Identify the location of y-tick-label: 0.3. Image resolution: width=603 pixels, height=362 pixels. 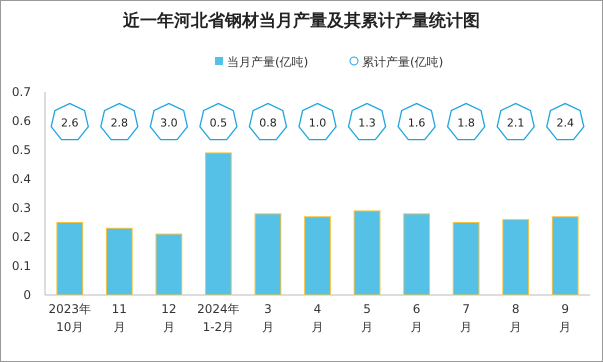
(21, 208).